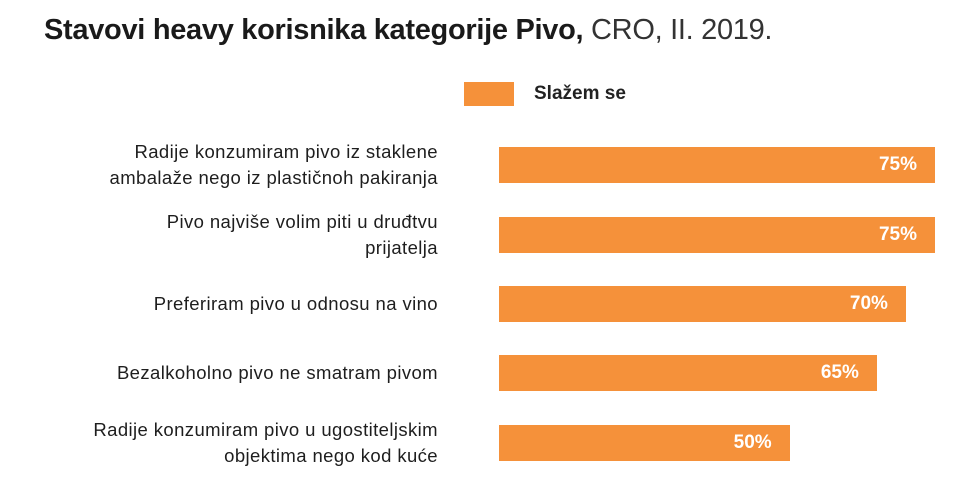  I want to click on chart-title-main: Stavovi heavy korisnika kategorije Pivo,, so click(314, 30).